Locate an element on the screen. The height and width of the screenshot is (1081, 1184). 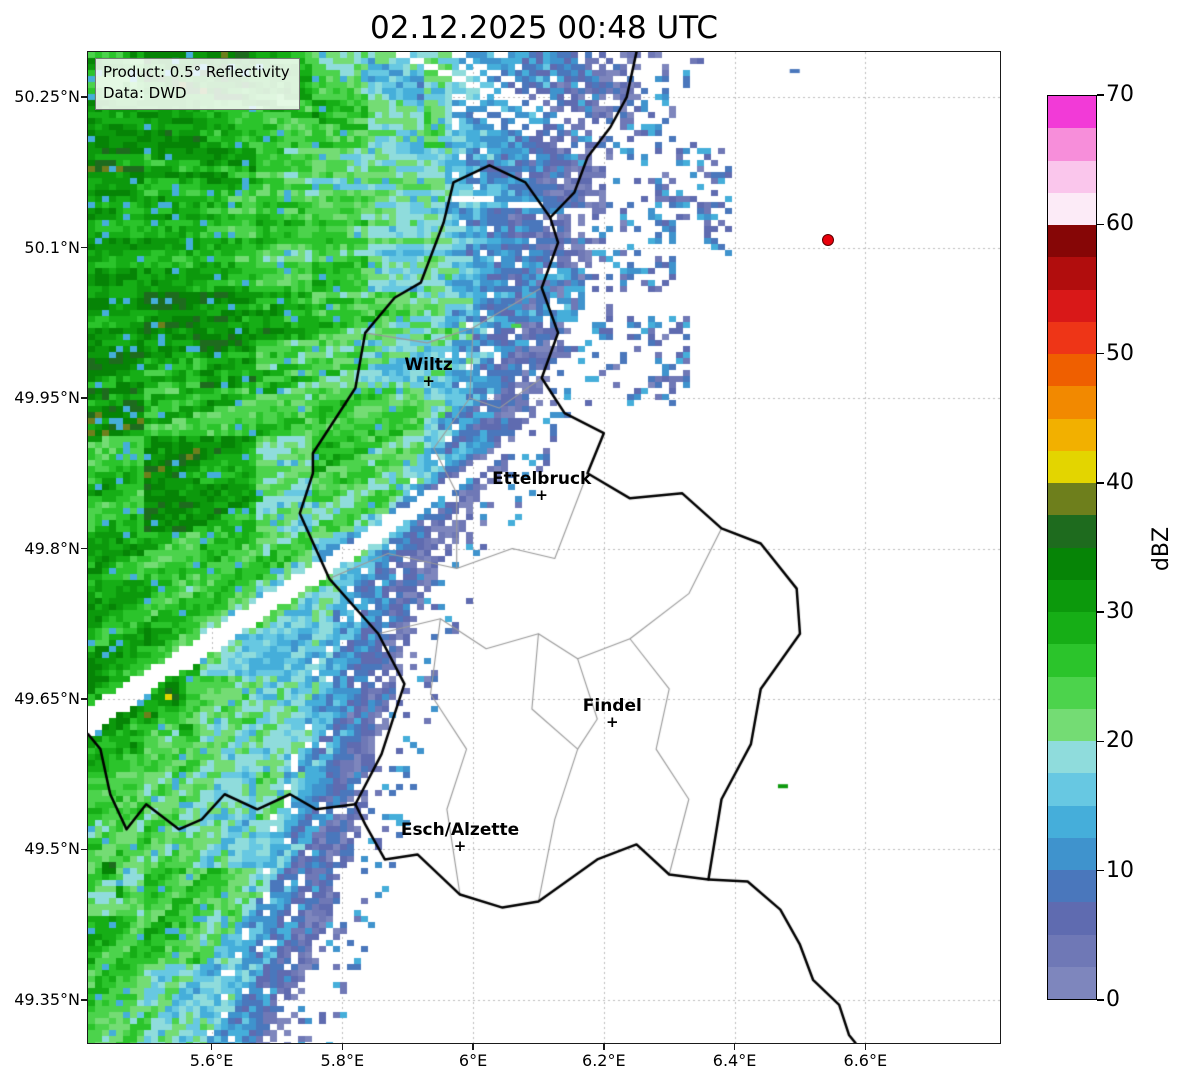
y-tick-label: 50.25°N is located at coordinates (47, 97).